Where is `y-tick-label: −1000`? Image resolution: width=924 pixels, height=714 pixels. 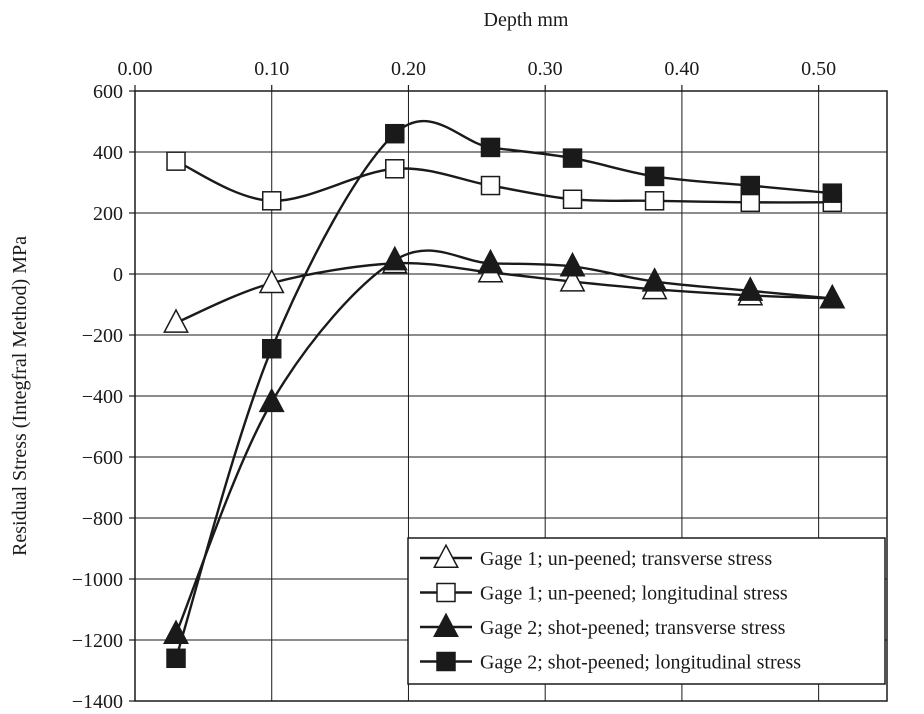
y-tick-label: −1000 is located at coordinates (97, 580).